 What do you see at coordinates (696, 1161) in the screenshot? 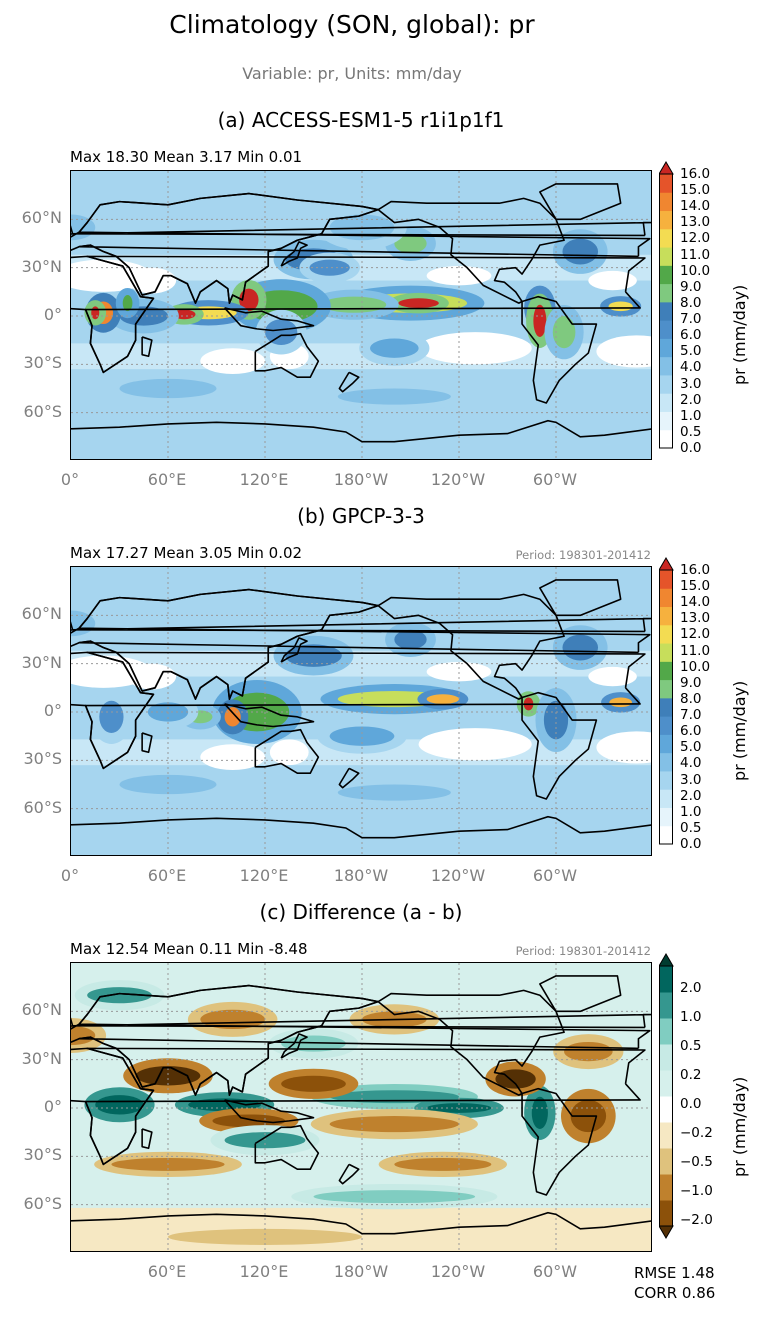
I see `colorbar-tick-label: −0.5` at bounding box center [696, 1161].